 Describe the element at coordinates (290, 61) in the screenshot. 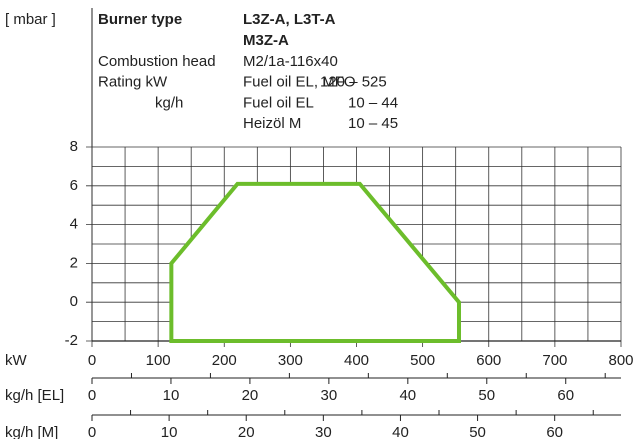

I see `header-text: M2/1a-116x40` at that location.